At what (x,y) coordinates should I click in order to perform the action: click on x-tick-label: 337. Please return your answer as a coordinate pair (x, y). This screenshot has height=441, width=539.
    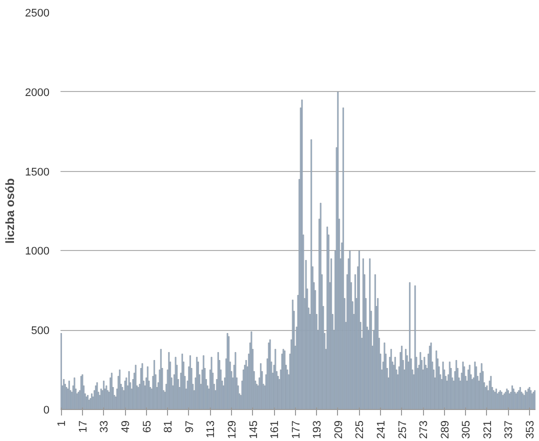
    Looking at the image, I should click on (509, 429).